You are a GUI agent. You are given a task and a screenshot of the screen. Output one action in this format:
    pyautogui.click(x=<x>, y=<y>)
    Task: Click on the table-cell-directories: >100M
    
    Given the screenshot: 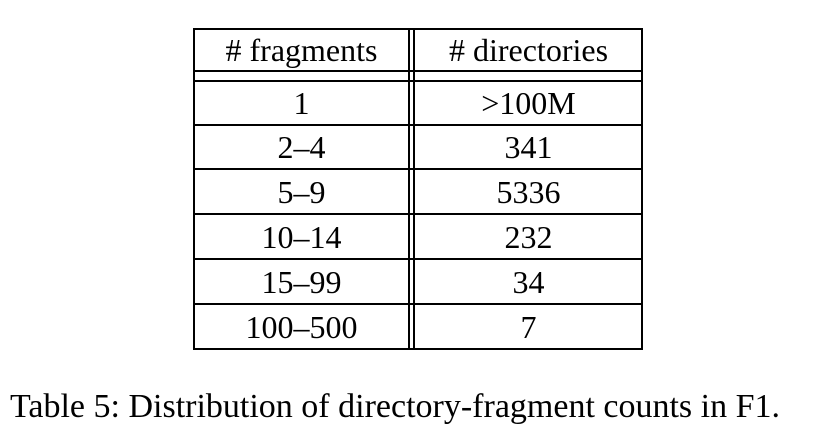 What is the action you would take?
    pyautogui.click(x=528, y=103)
    